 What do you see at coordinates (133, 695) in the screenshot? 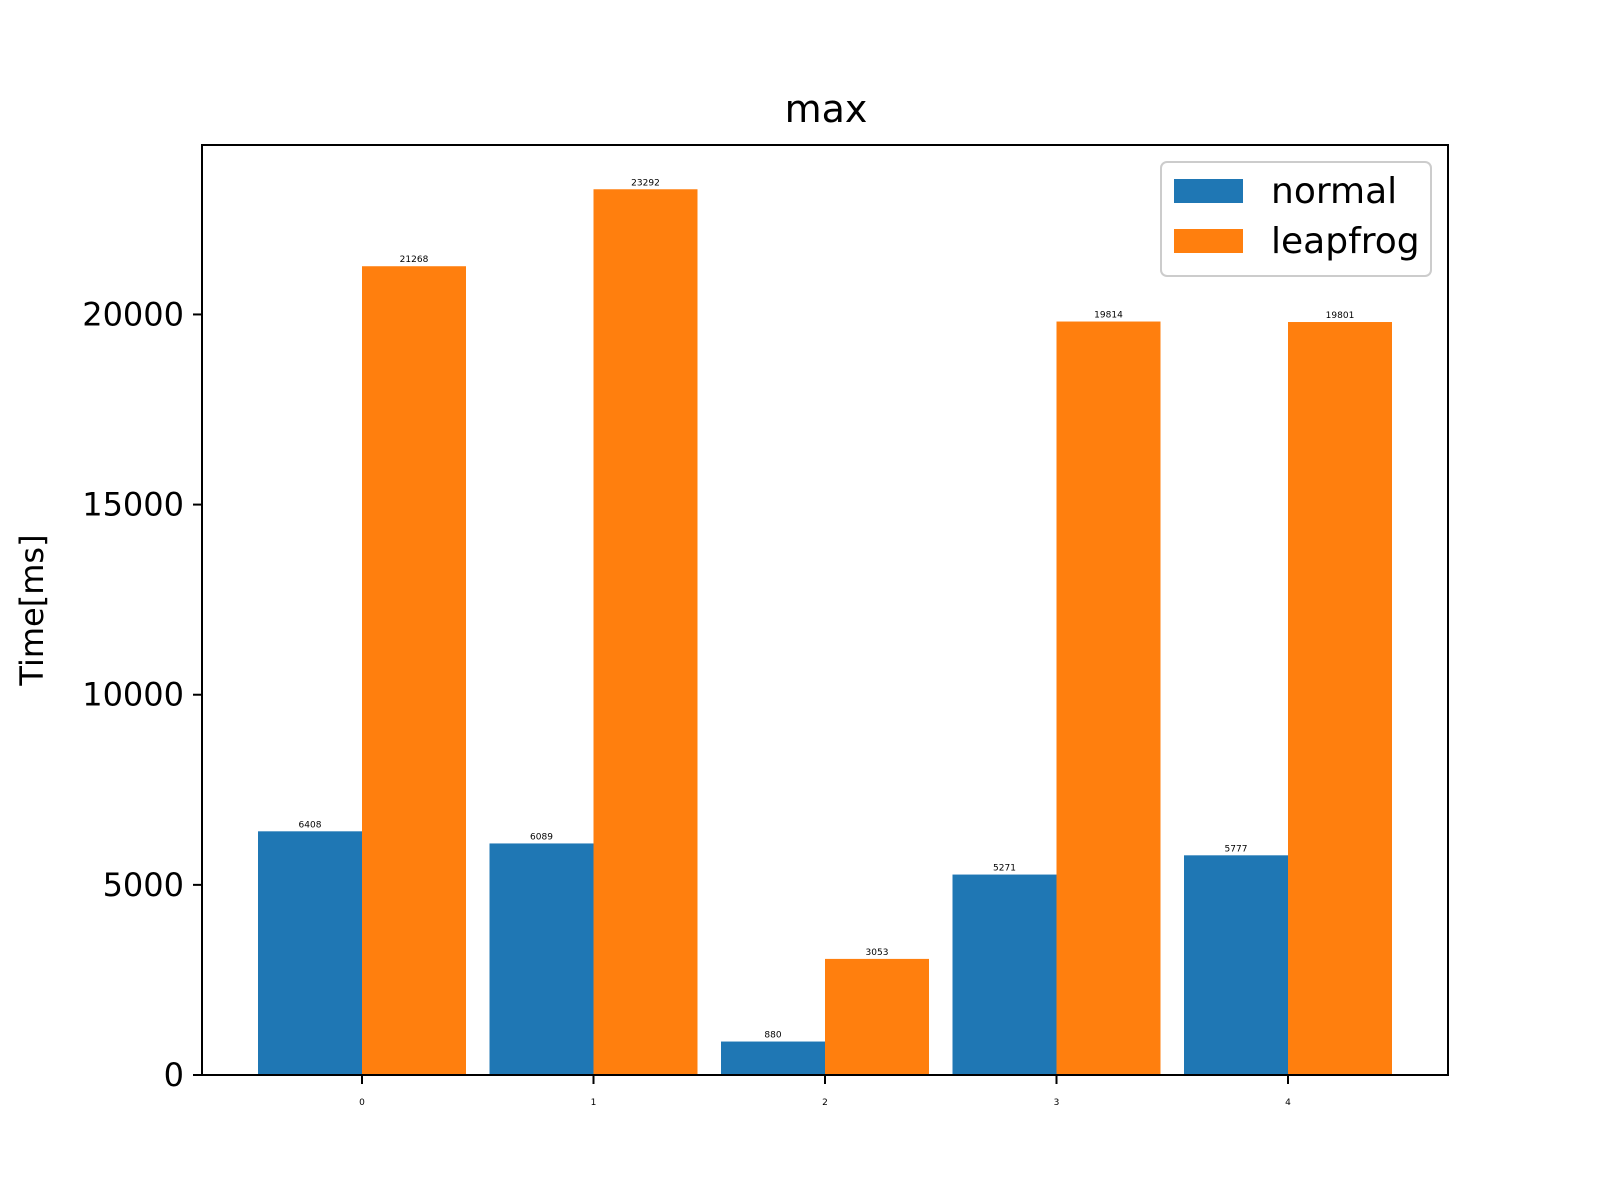
I see `y-tick-label-10000: 10000` at bounding box center [133, 695].